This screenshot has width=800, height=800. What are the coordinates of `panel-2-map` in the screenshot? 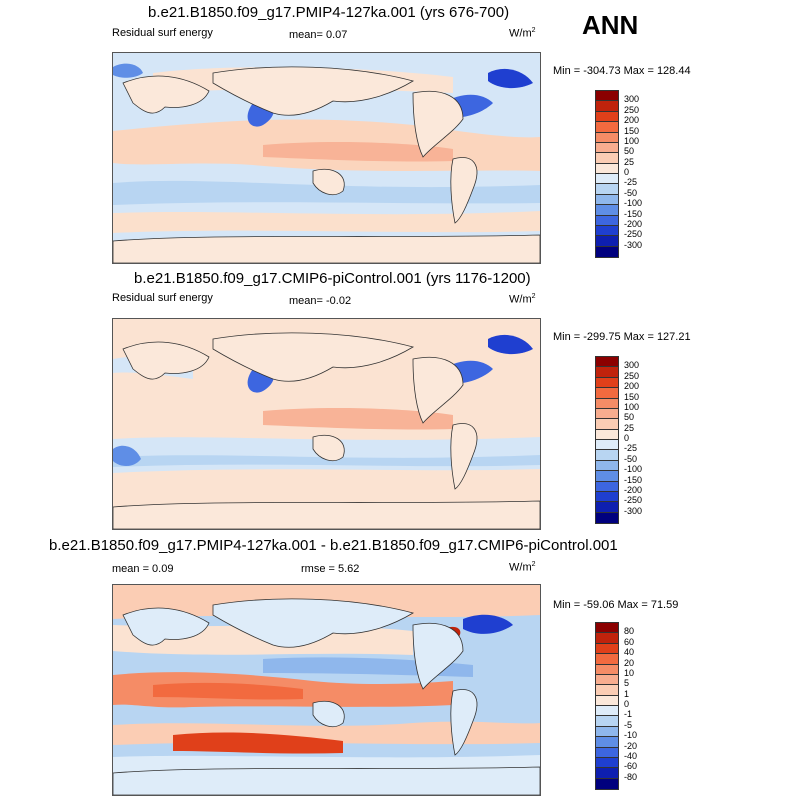 It's located at (326, 424).